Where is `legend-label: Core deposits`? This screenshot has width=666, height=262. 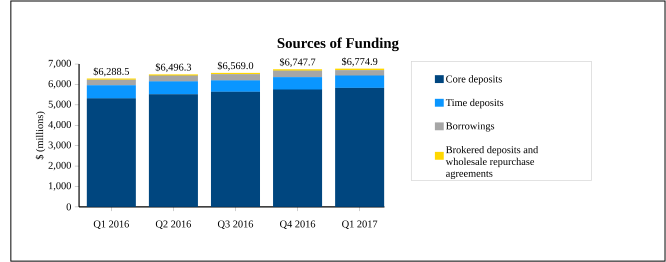 legend-label: Core deposits is located at coordinates (474, 80).